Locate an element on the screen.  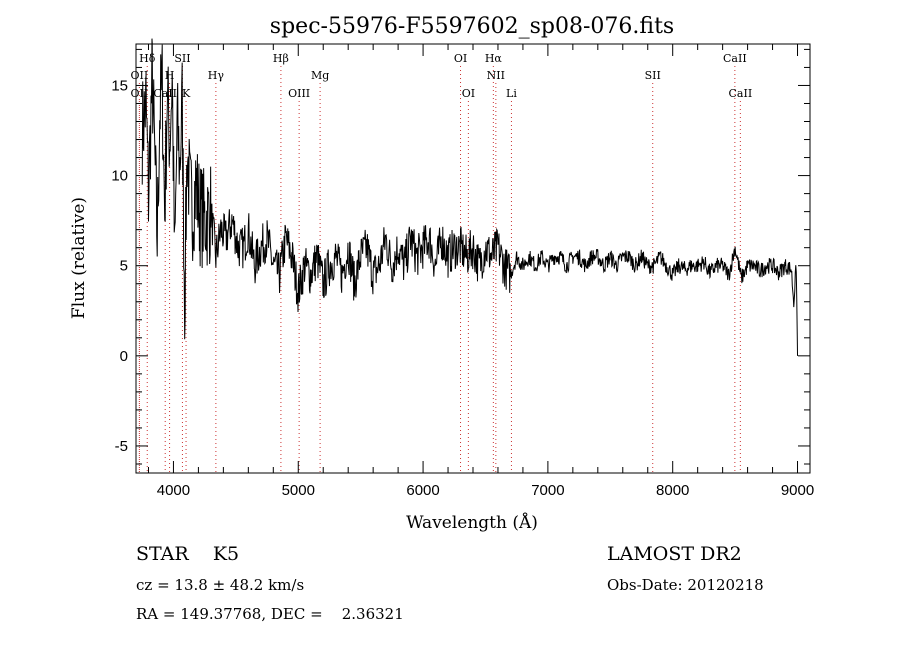
survey-text: LAMOST DR2 is located at coordinates (674, 554).